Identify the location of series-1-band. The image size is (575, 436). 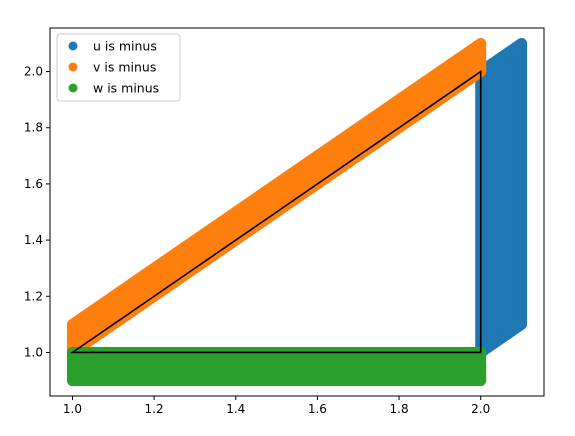
(501, 197).